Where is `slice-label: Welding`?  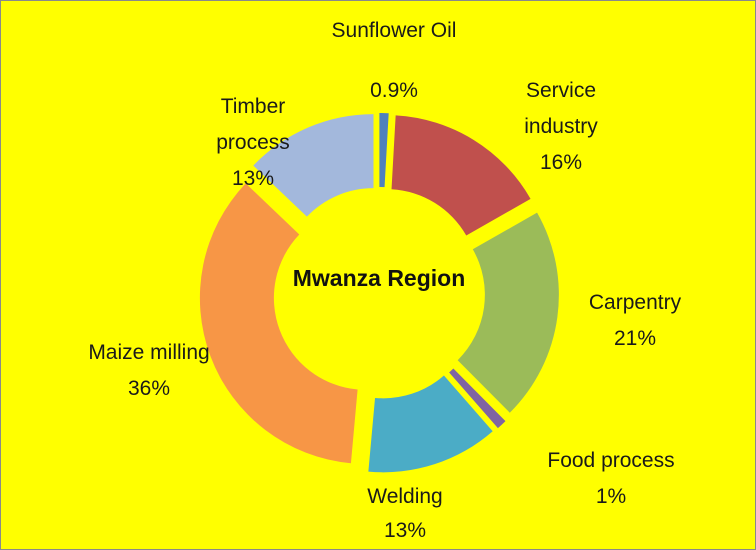 slice-label: Welding is located at coordinates (405, 496).